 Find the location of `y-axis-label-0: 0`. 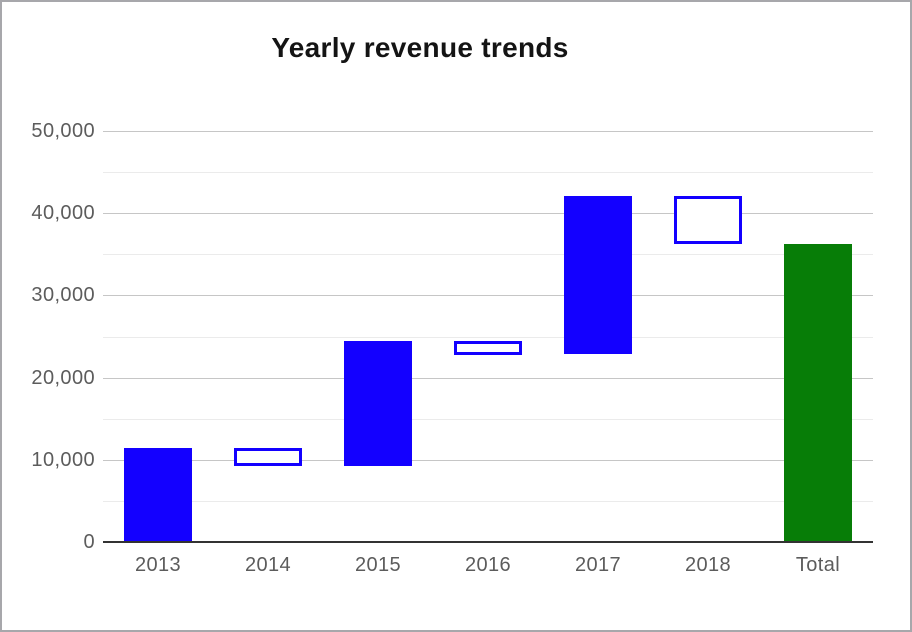

y-axis-label-0: 0 is located at coordinates (89, 542).